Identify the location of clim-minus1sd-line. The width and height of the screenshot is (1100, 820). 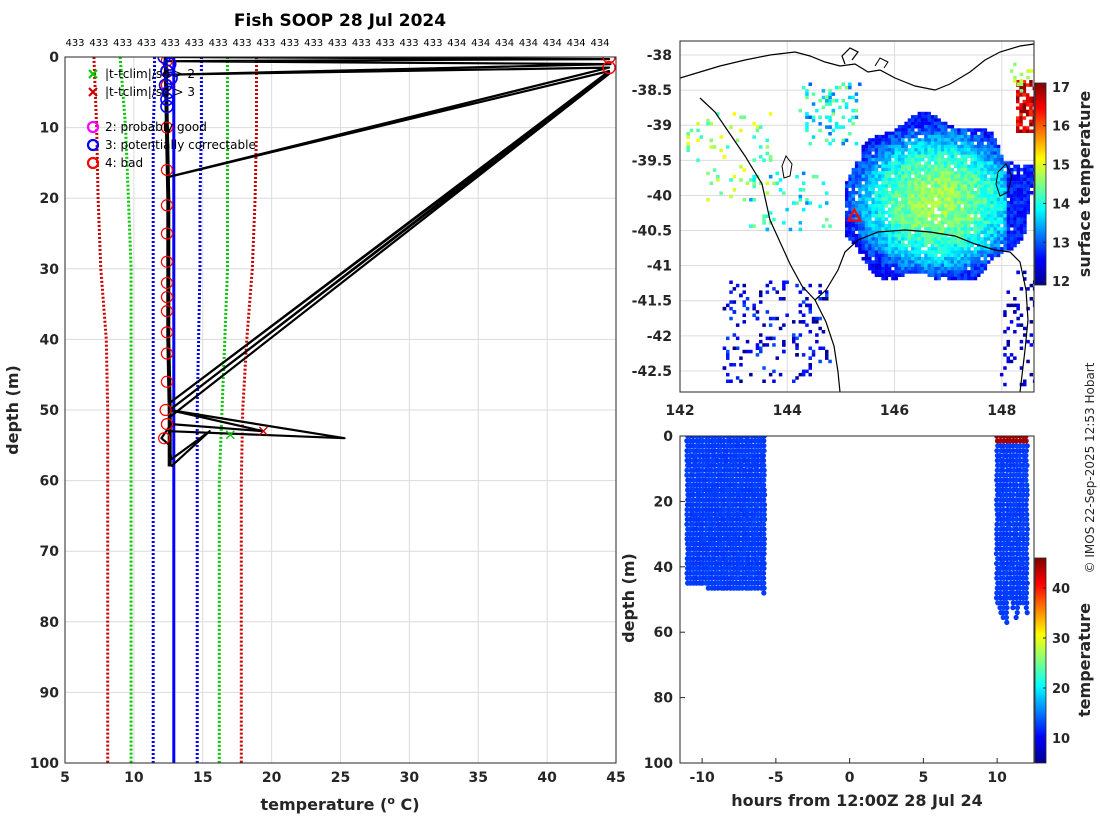
(153, 410).